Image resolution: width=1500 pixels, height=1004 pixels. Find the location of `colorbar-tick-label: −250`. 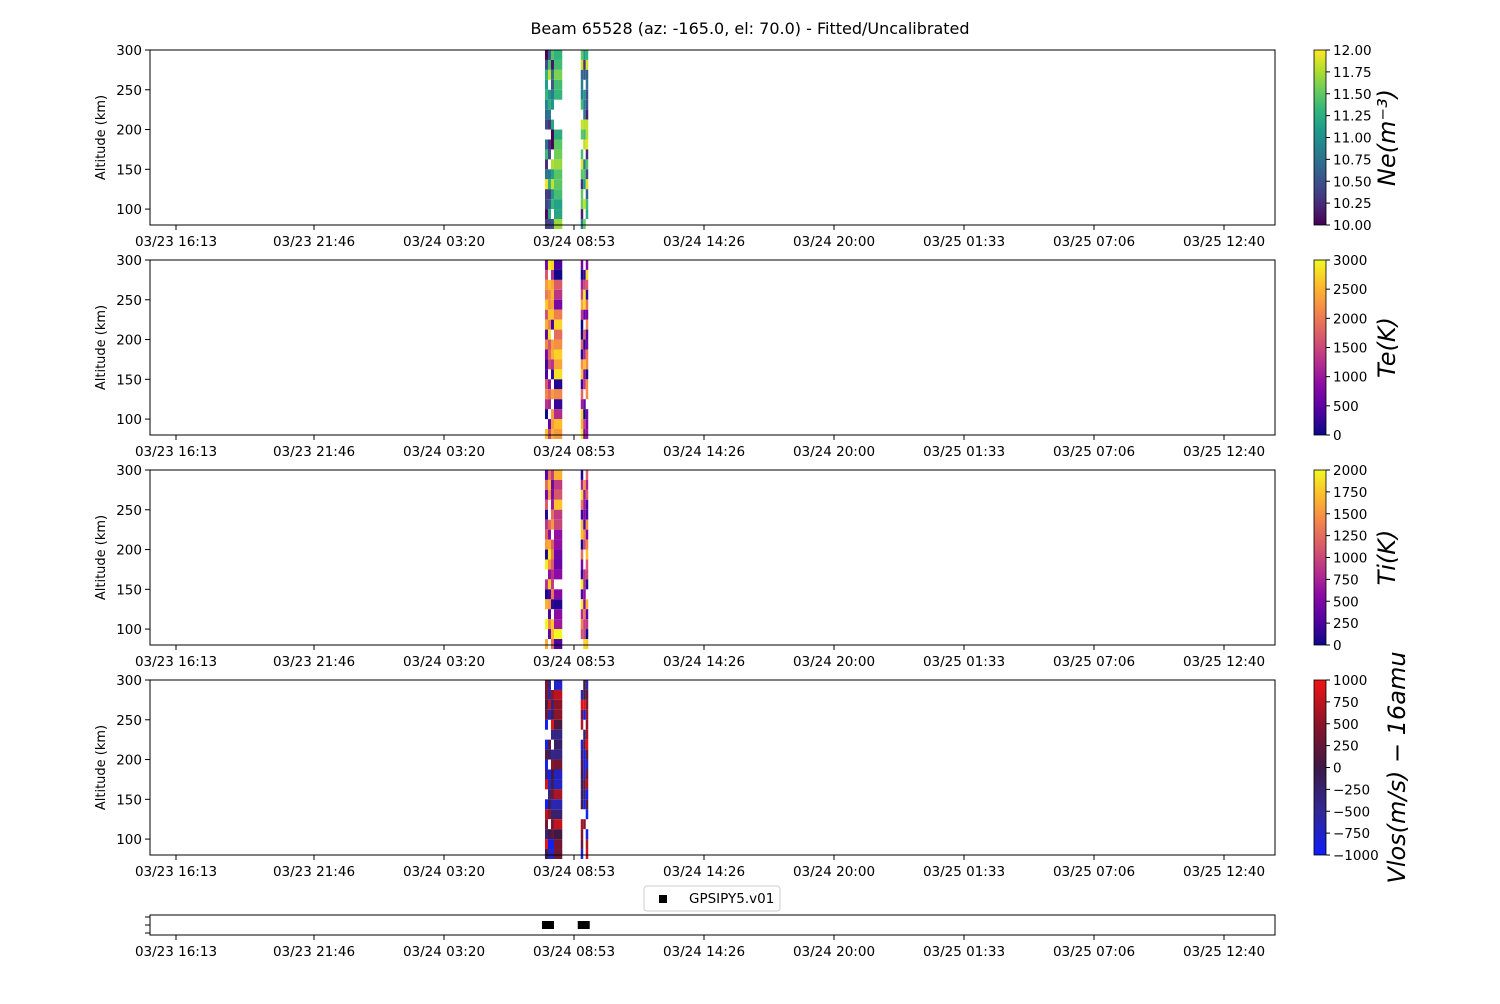

colorbar-tick-label: −250 is located at coordinates (1351, 790).